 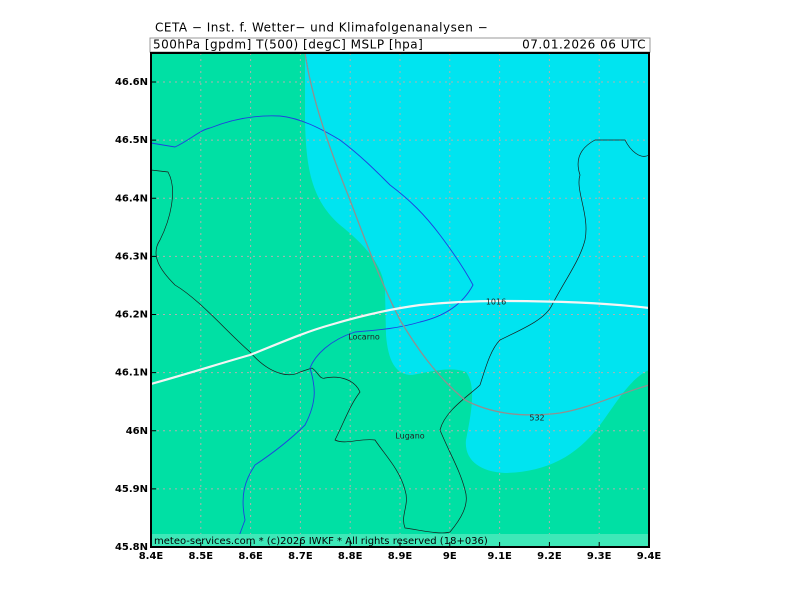 What do you see at coordinates (649, 556) in the screenshot?
I see `x-tick-label: 9.4E` at bounding box center [649, 556].